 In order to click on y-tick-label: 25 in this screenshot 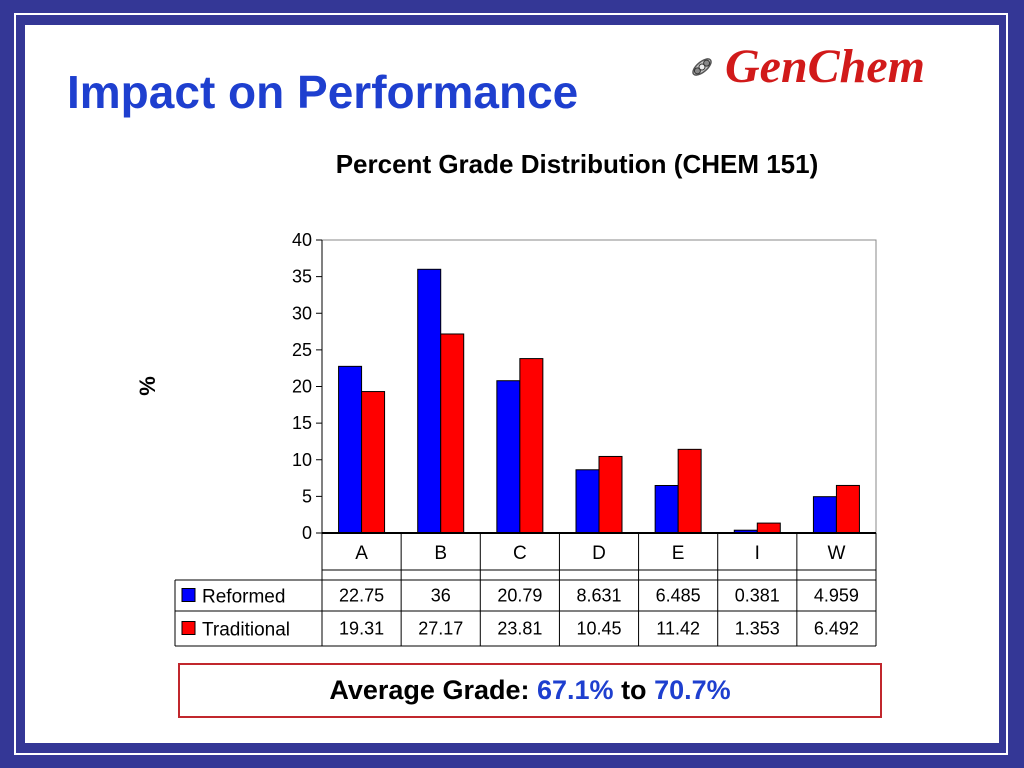, I will do `click(302, 350)`.